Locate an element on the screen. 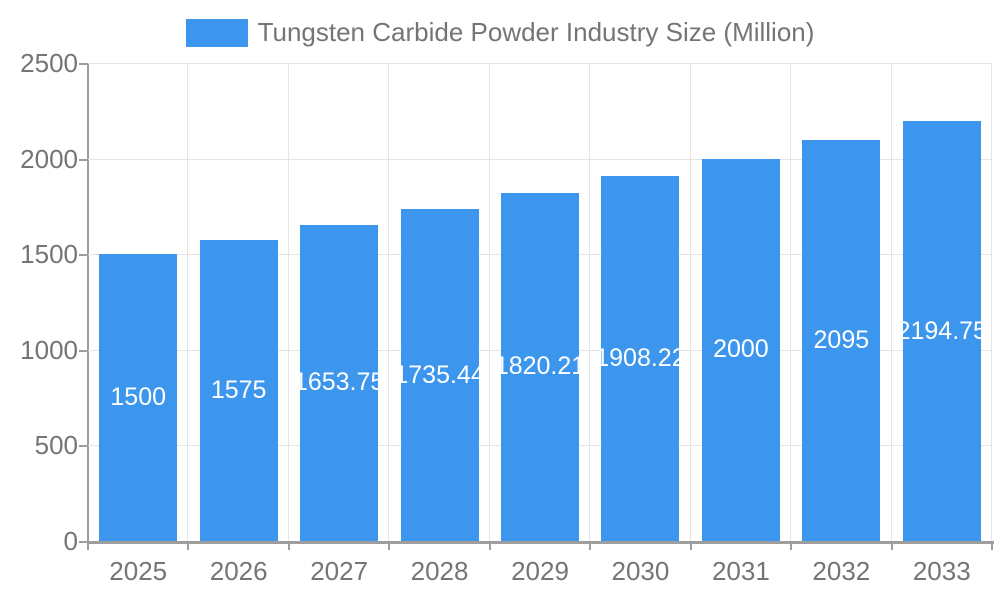  y-tick-label: 1000 is located at coordinates (49, 349).